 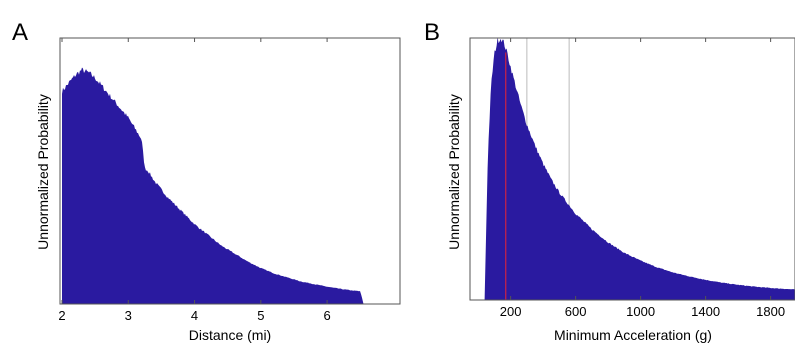 I want to click on panel-letter-a: A, so click(x=20, y=32).